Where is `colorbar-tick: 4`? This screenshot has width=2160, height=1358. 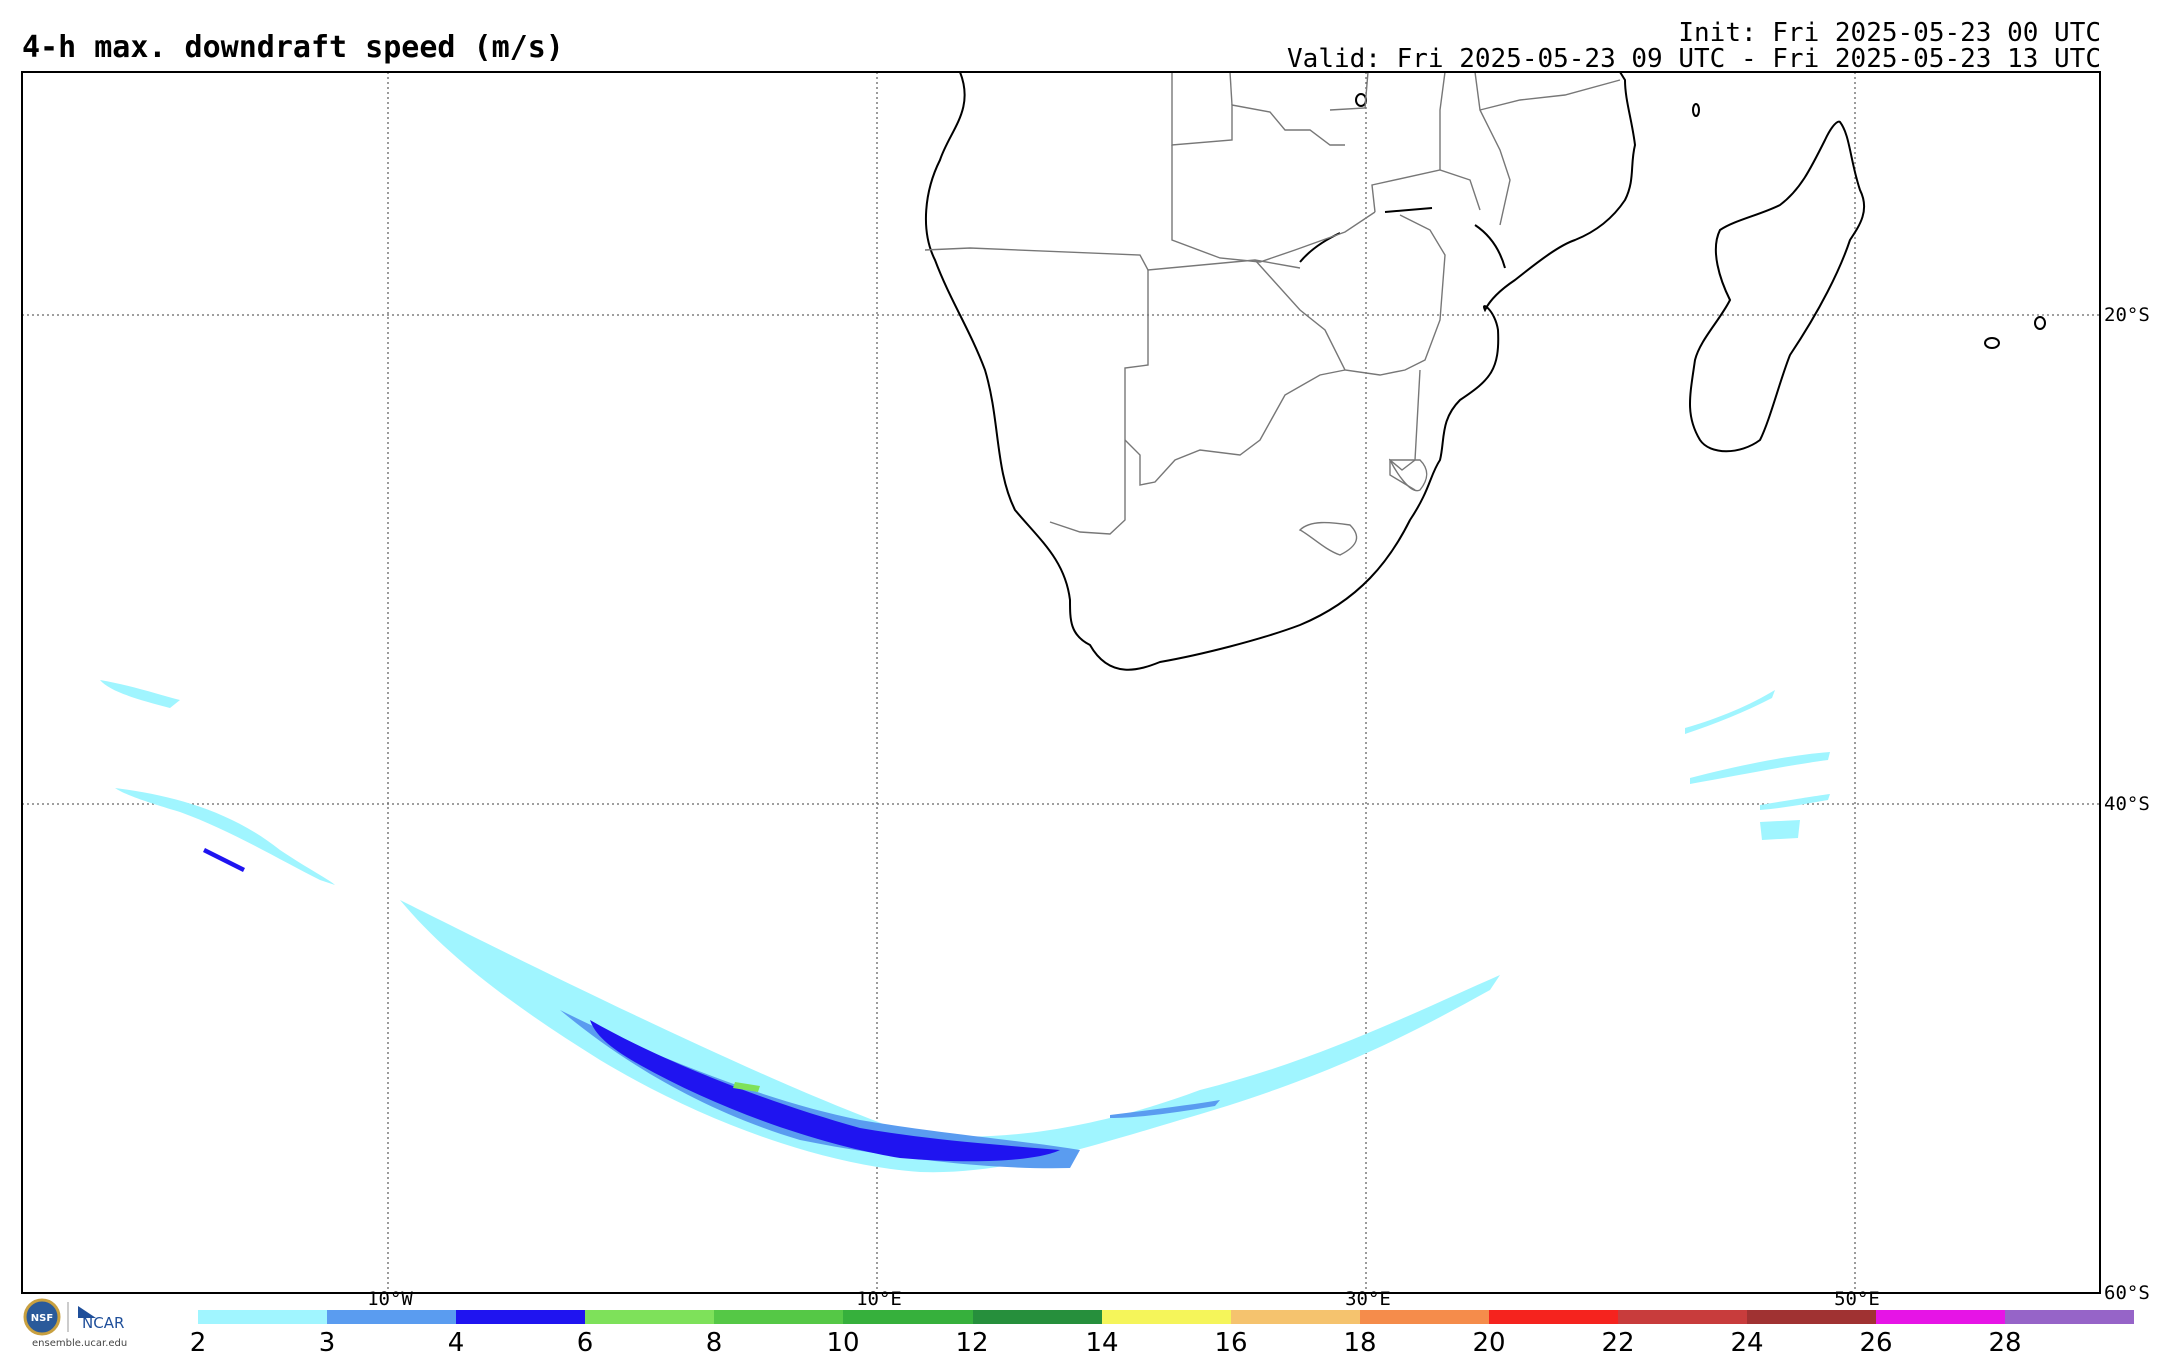 colorbar-tick: 4 is located at coordinates (456, 1343).